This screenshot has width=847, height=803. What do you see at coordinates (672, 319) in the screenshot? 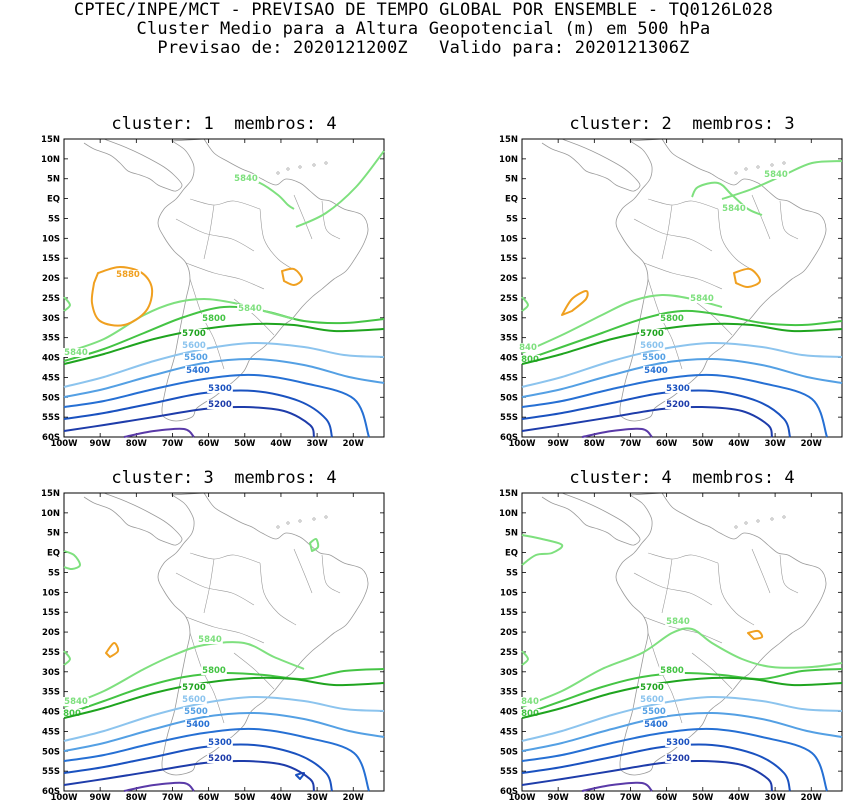
I see `contour-label-5800: 5800` at bounding box center [672, 319].